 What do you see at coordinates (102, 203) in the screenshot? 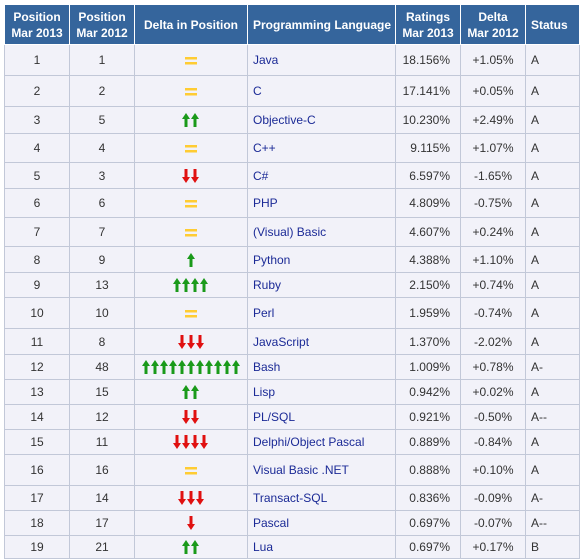
I see `position-2012-cell: 6` at bounding box center [102, 203].